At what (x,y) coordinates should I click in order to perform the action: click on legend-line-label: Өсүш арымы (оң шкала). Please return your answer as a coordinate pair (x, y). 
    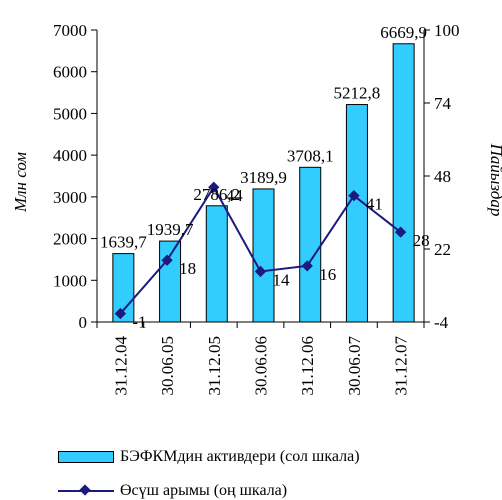
    Looking at the image, I should click on (204, 490).